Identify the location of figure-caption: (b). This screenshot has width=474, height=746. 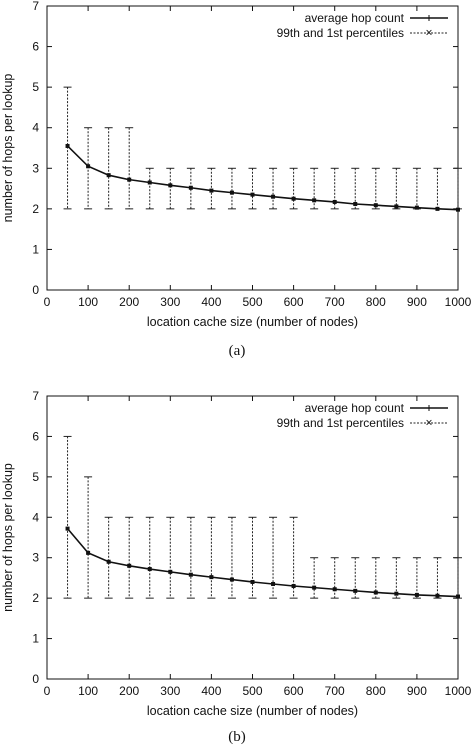
(237, 737).